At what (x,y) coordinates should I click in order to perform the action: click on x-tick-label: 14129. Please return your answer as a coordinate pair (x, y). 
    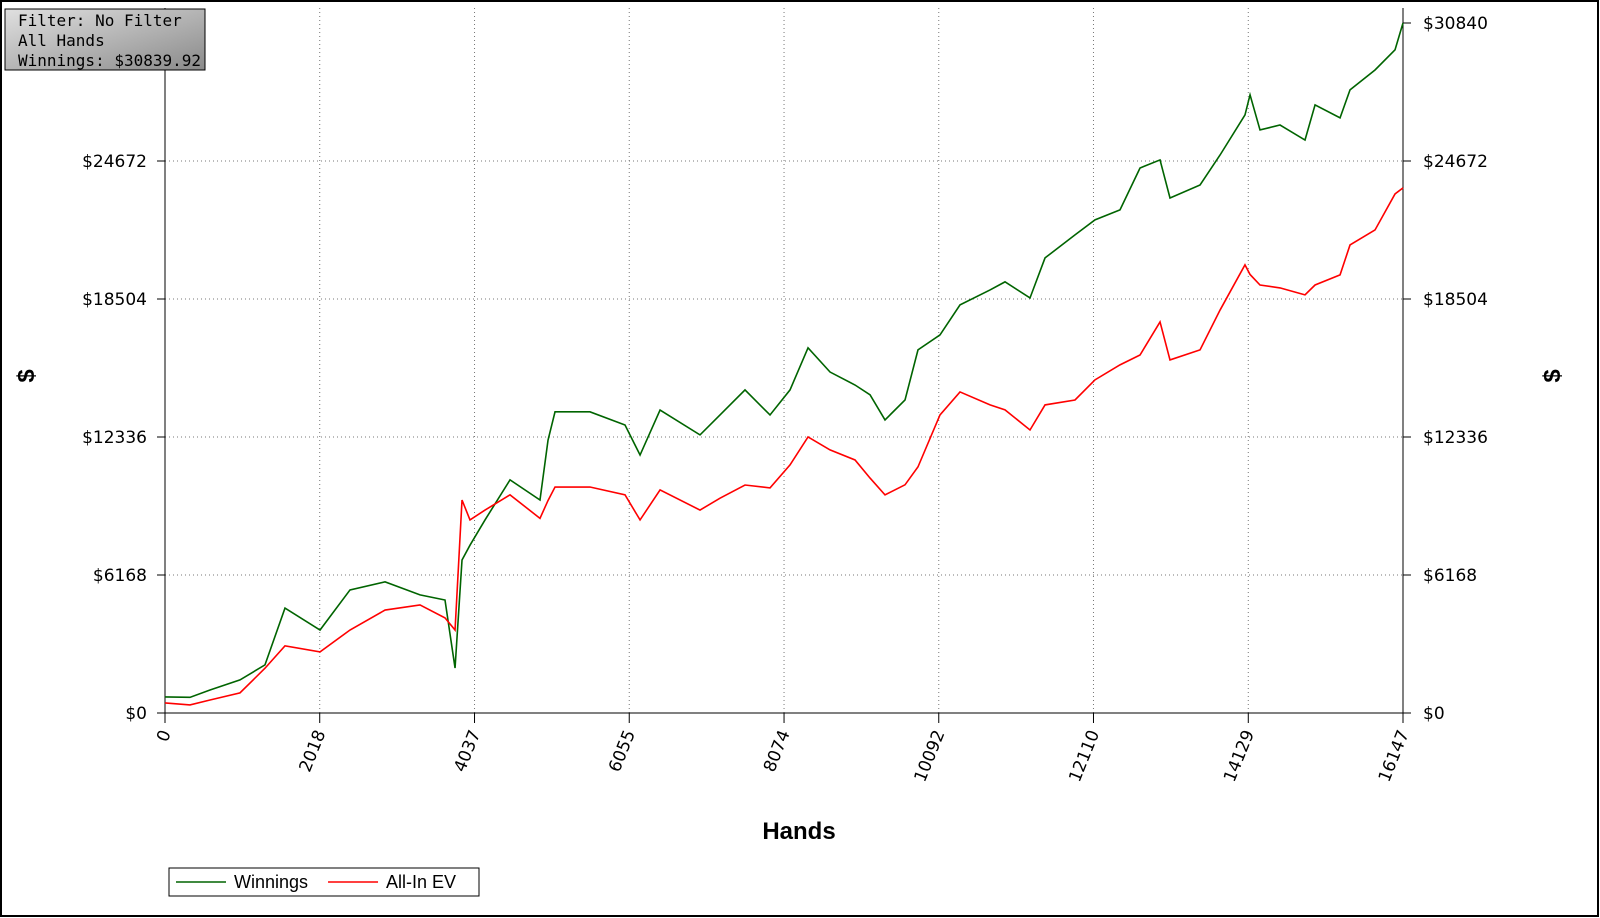
    Looking at the image, I should click on (1239, 756).